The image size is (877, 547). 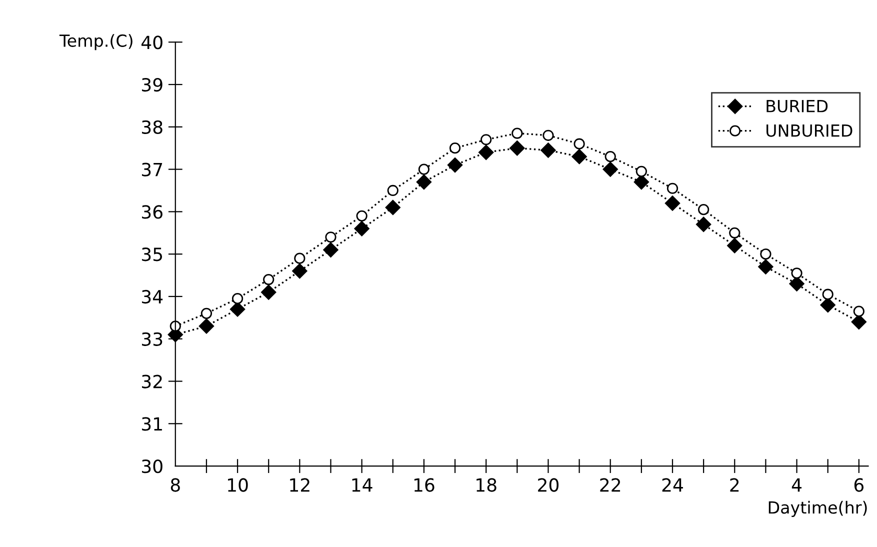 I want to click on y-tick-label: 37, so click(x=152, y=169).